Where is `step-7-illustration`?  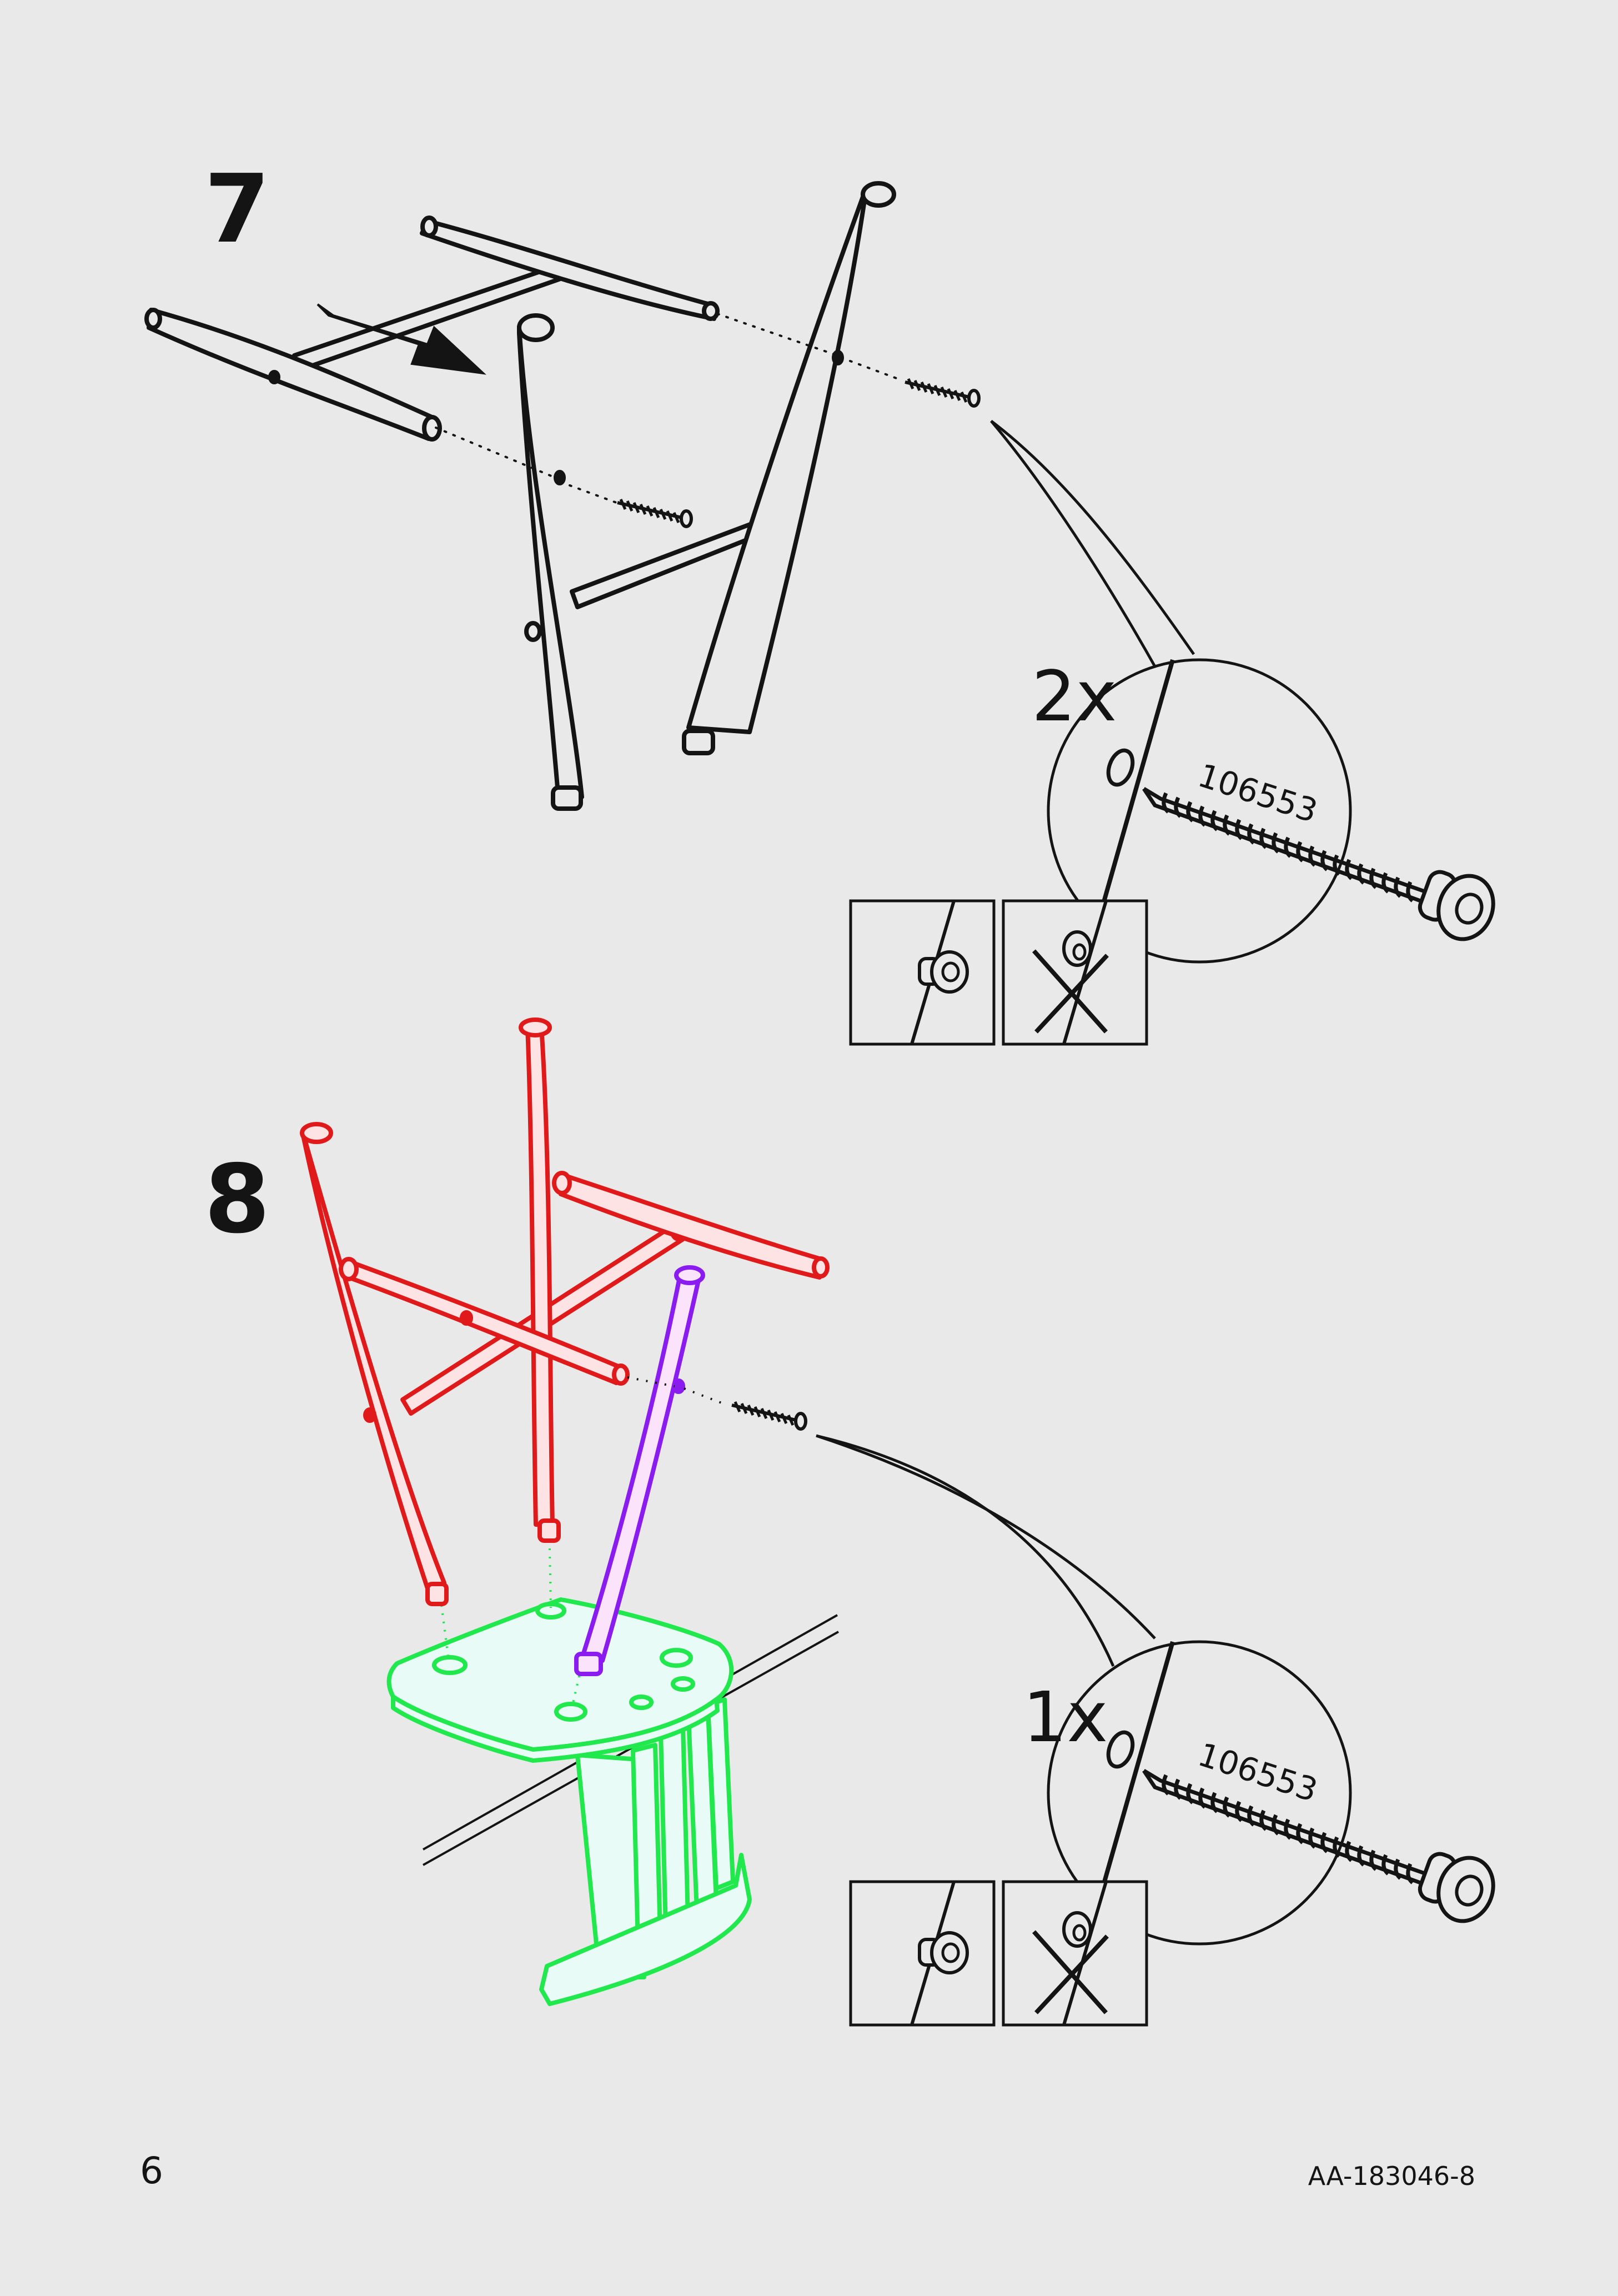
step-7-illustration is located at coordinates (523, 496).